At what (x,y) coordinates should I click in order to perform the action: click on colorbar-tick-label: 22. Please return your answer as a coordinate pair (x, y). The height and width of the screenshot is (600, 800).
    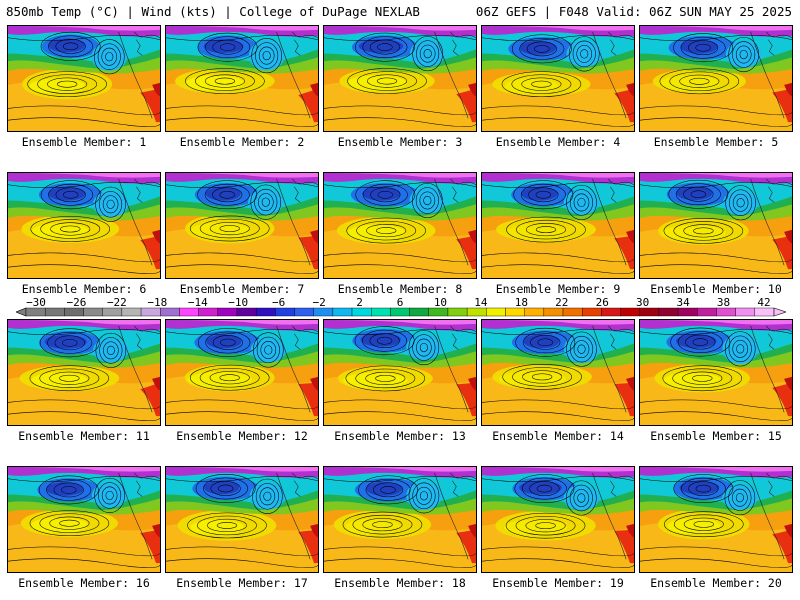
    Looking at the image, I should click on (562, 302).